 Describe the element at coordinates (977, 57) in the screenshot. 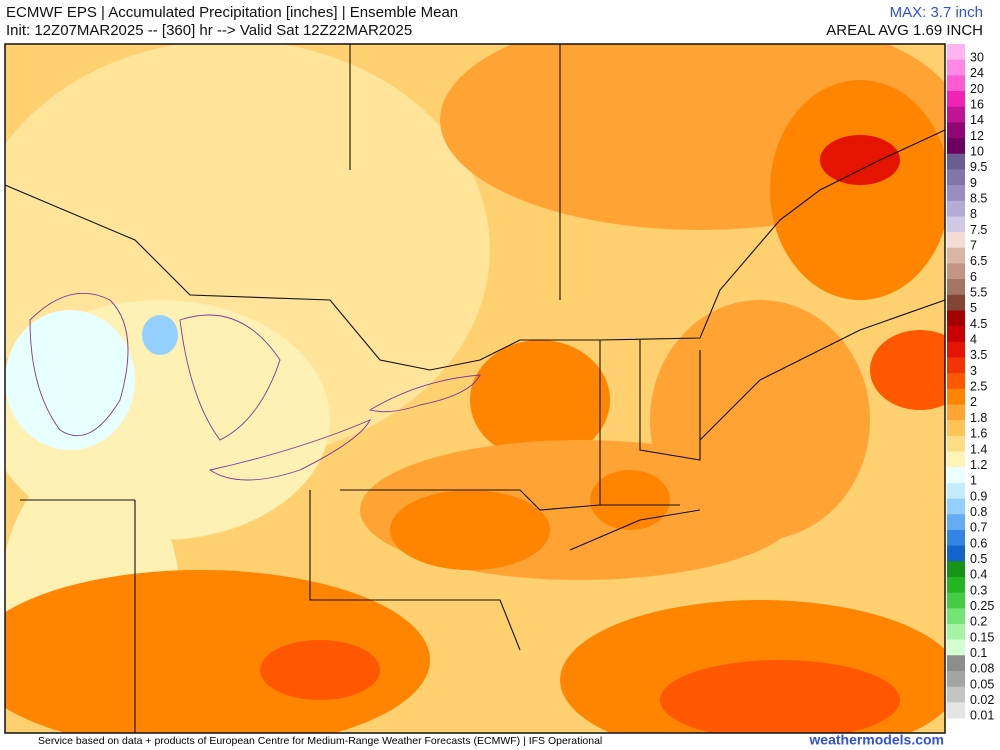

I see `colorbar-label: 30` at that location.